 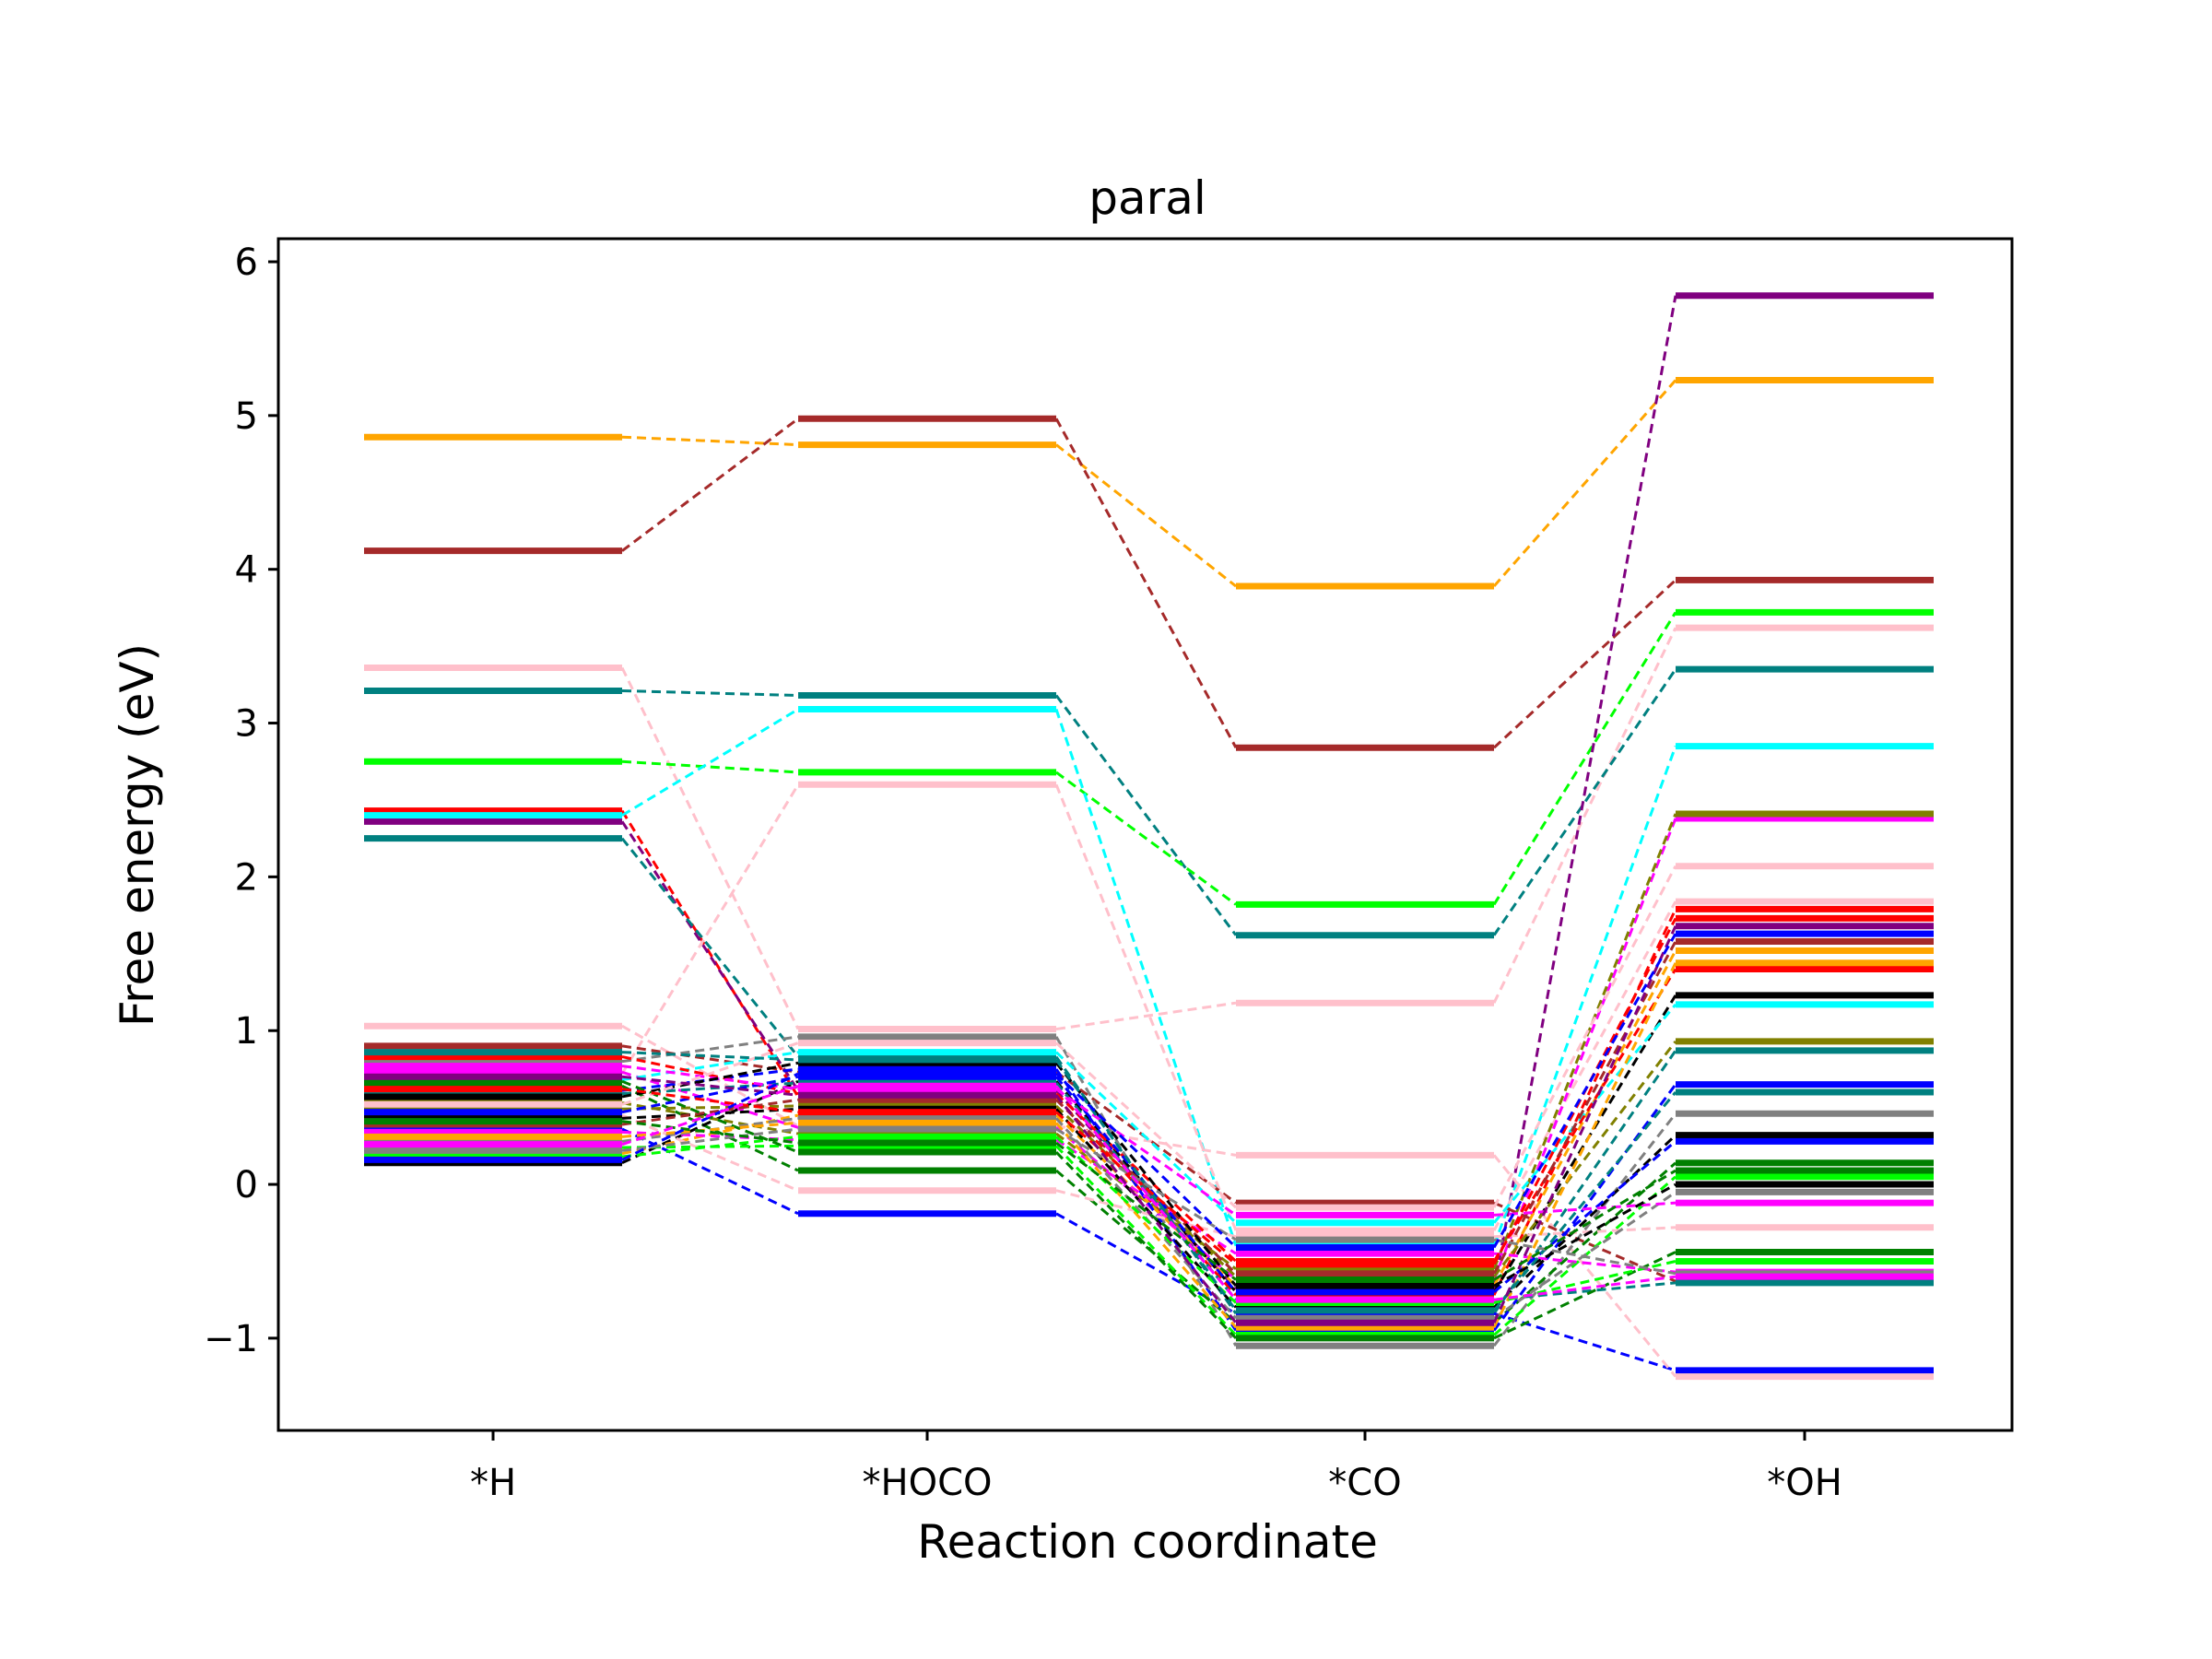 I want to click on y-tick-label: 3, so click(x=246, y=724).